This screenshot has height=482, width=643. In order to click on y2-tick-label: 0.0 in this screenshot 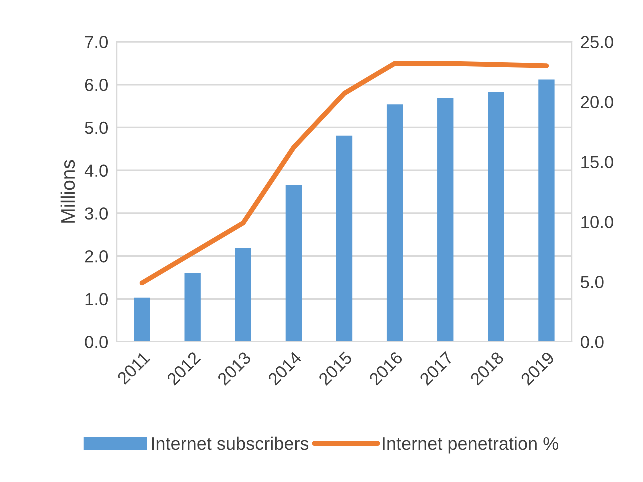, I will do `click(592, 342)`.